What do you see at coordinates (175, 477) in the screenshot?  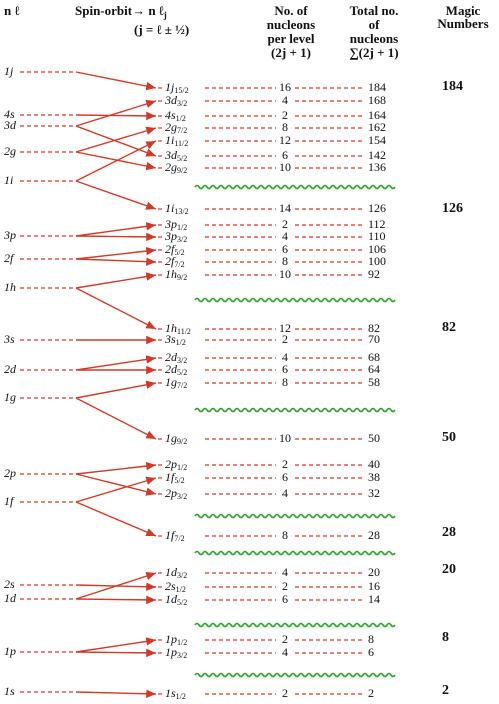 I see `right-level: 1f5/2` at bounding box center [175, 477].